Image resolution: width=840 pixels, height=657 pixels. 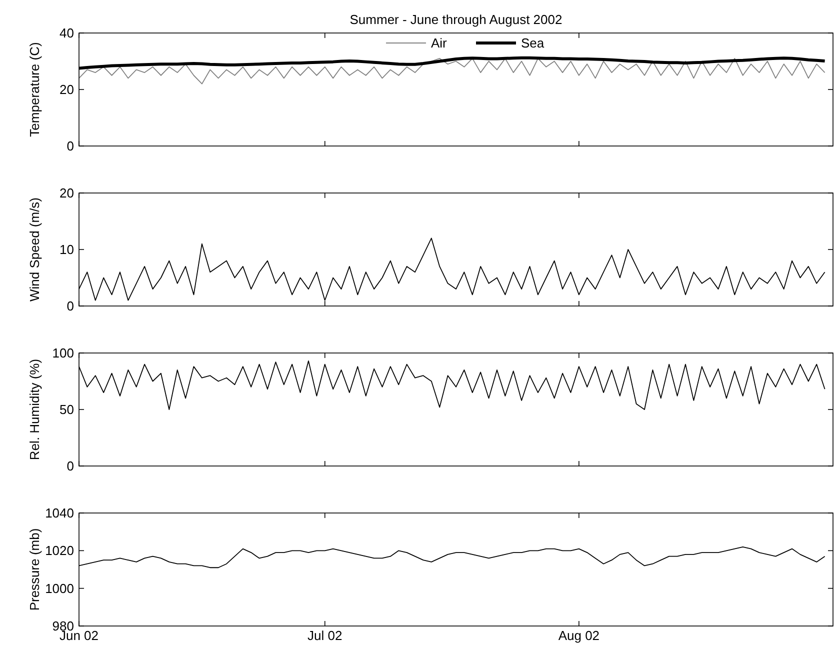 I want to click on line-series, so click(x=452, y=71).